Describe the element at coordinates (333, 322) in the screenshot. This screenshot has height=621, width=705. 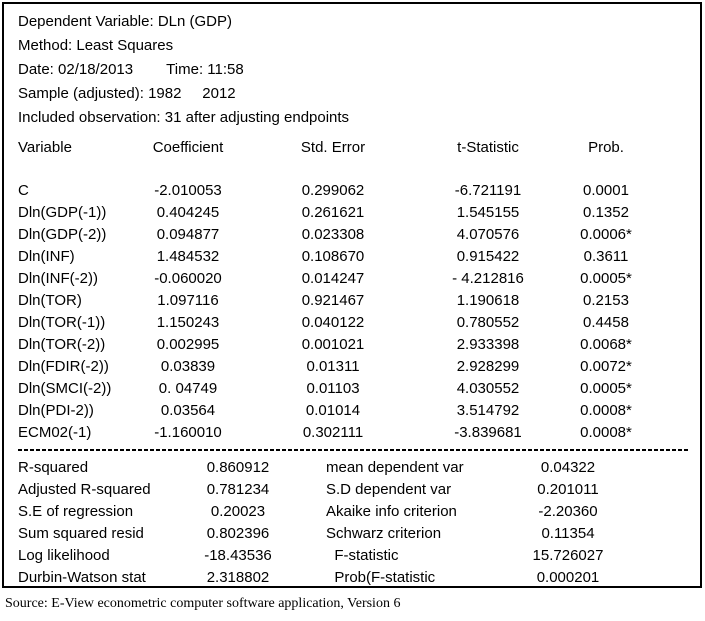
I see `std-error-cell: 0.040122` at that location.